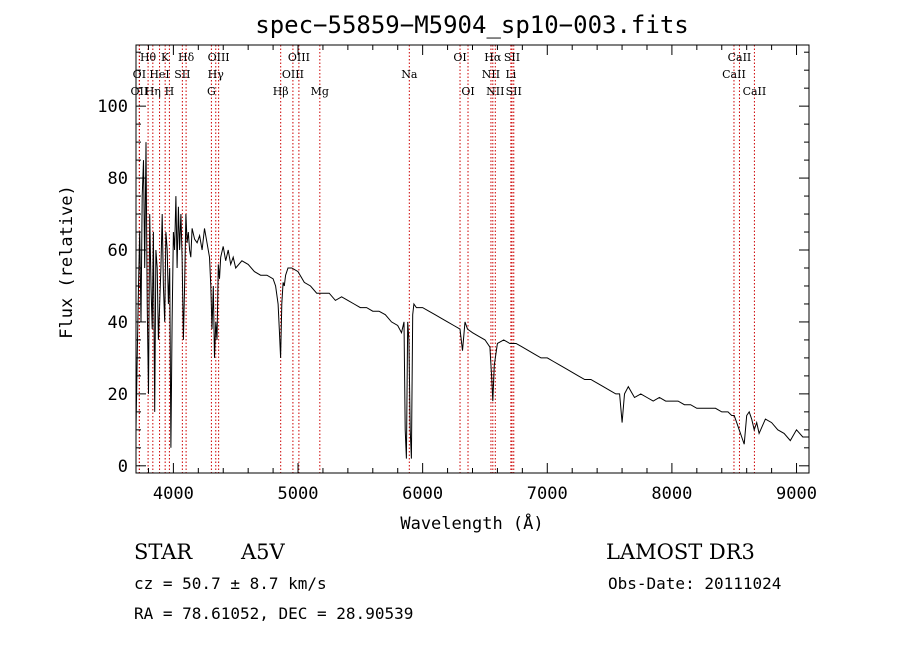 The image size is (900, 649). What do you see at coordinates (493, 57) in the screenshot?
I see `line-label-6: Hα` at bounding box center [493, 57].